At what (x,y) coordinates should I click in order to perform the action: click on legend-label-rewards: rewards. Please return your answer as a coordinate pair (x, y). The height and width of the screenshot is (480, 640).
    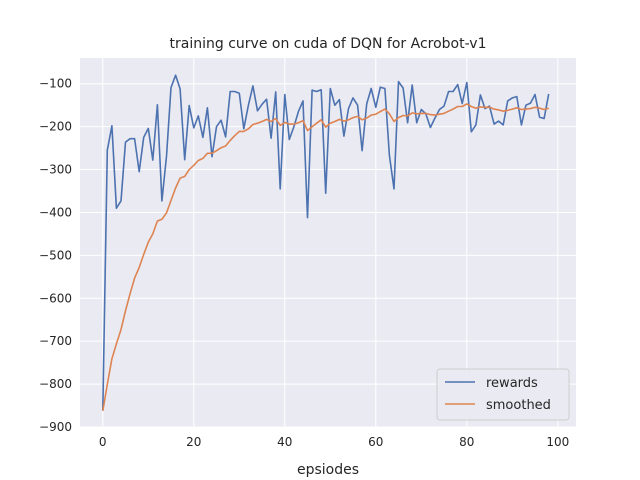
    Looking at the image, I should click on (512, 383).